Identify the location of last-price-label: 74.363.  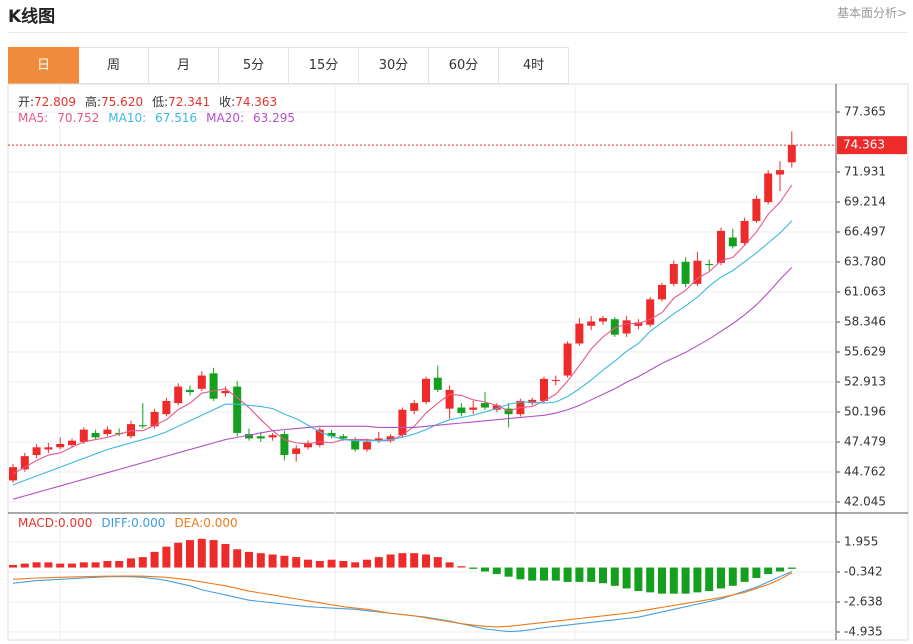
(864, 145).